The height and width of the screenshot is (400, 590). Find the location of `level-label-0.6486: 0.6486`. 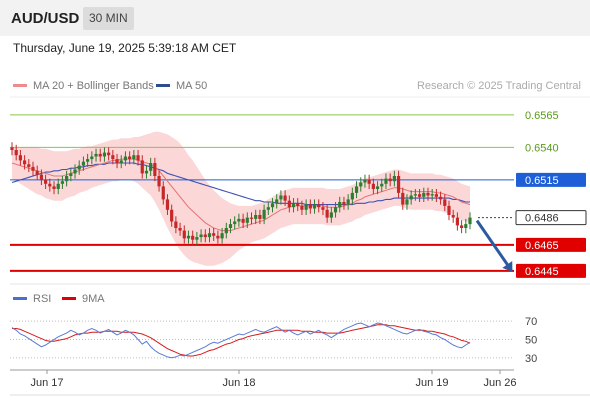

level-label-0.6486: 0.6486 is located at coordinates (542, 219).